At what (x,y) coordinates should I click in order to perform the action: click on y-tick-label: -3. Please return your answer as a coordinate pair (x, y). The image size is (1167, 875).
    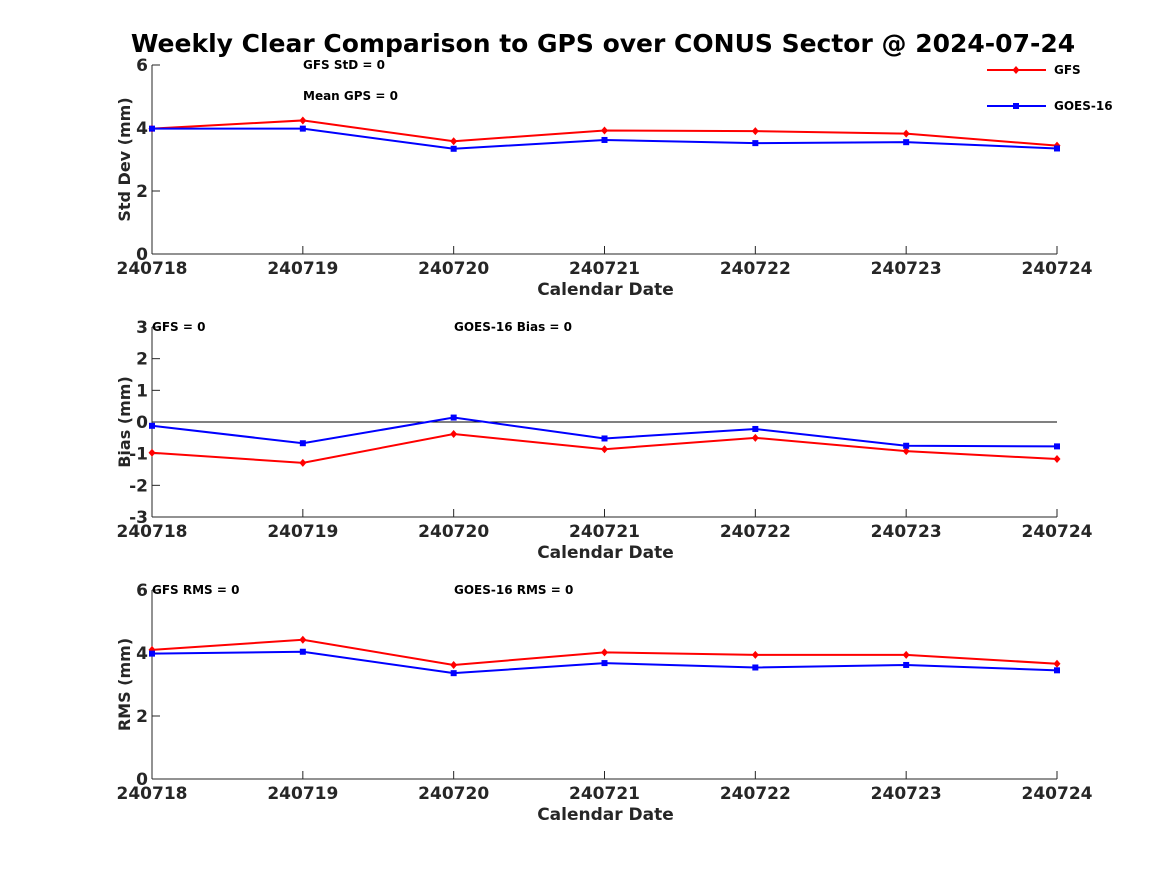
    Looking at the image, I should click on (138, 518).